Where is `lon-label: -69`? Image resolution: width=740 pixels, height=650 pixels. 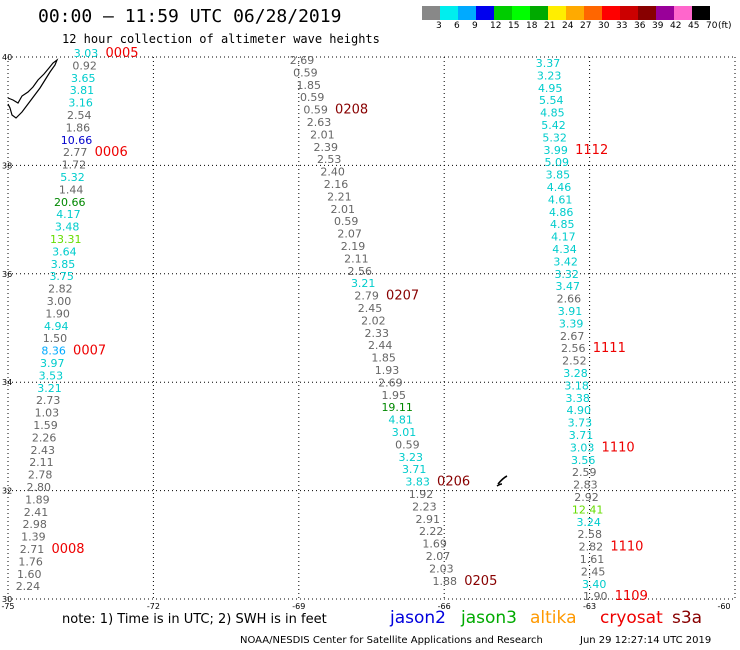 lon-label: -69 is located at coordinates (298, 606).